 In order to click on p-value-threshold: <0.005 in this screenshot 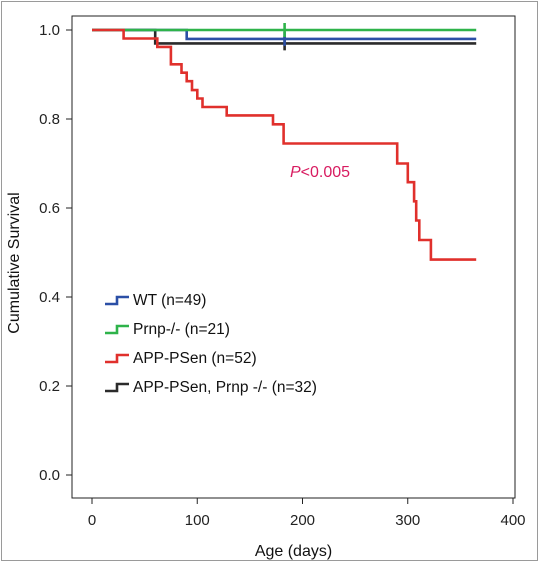, I will do `click(325, 172)`.